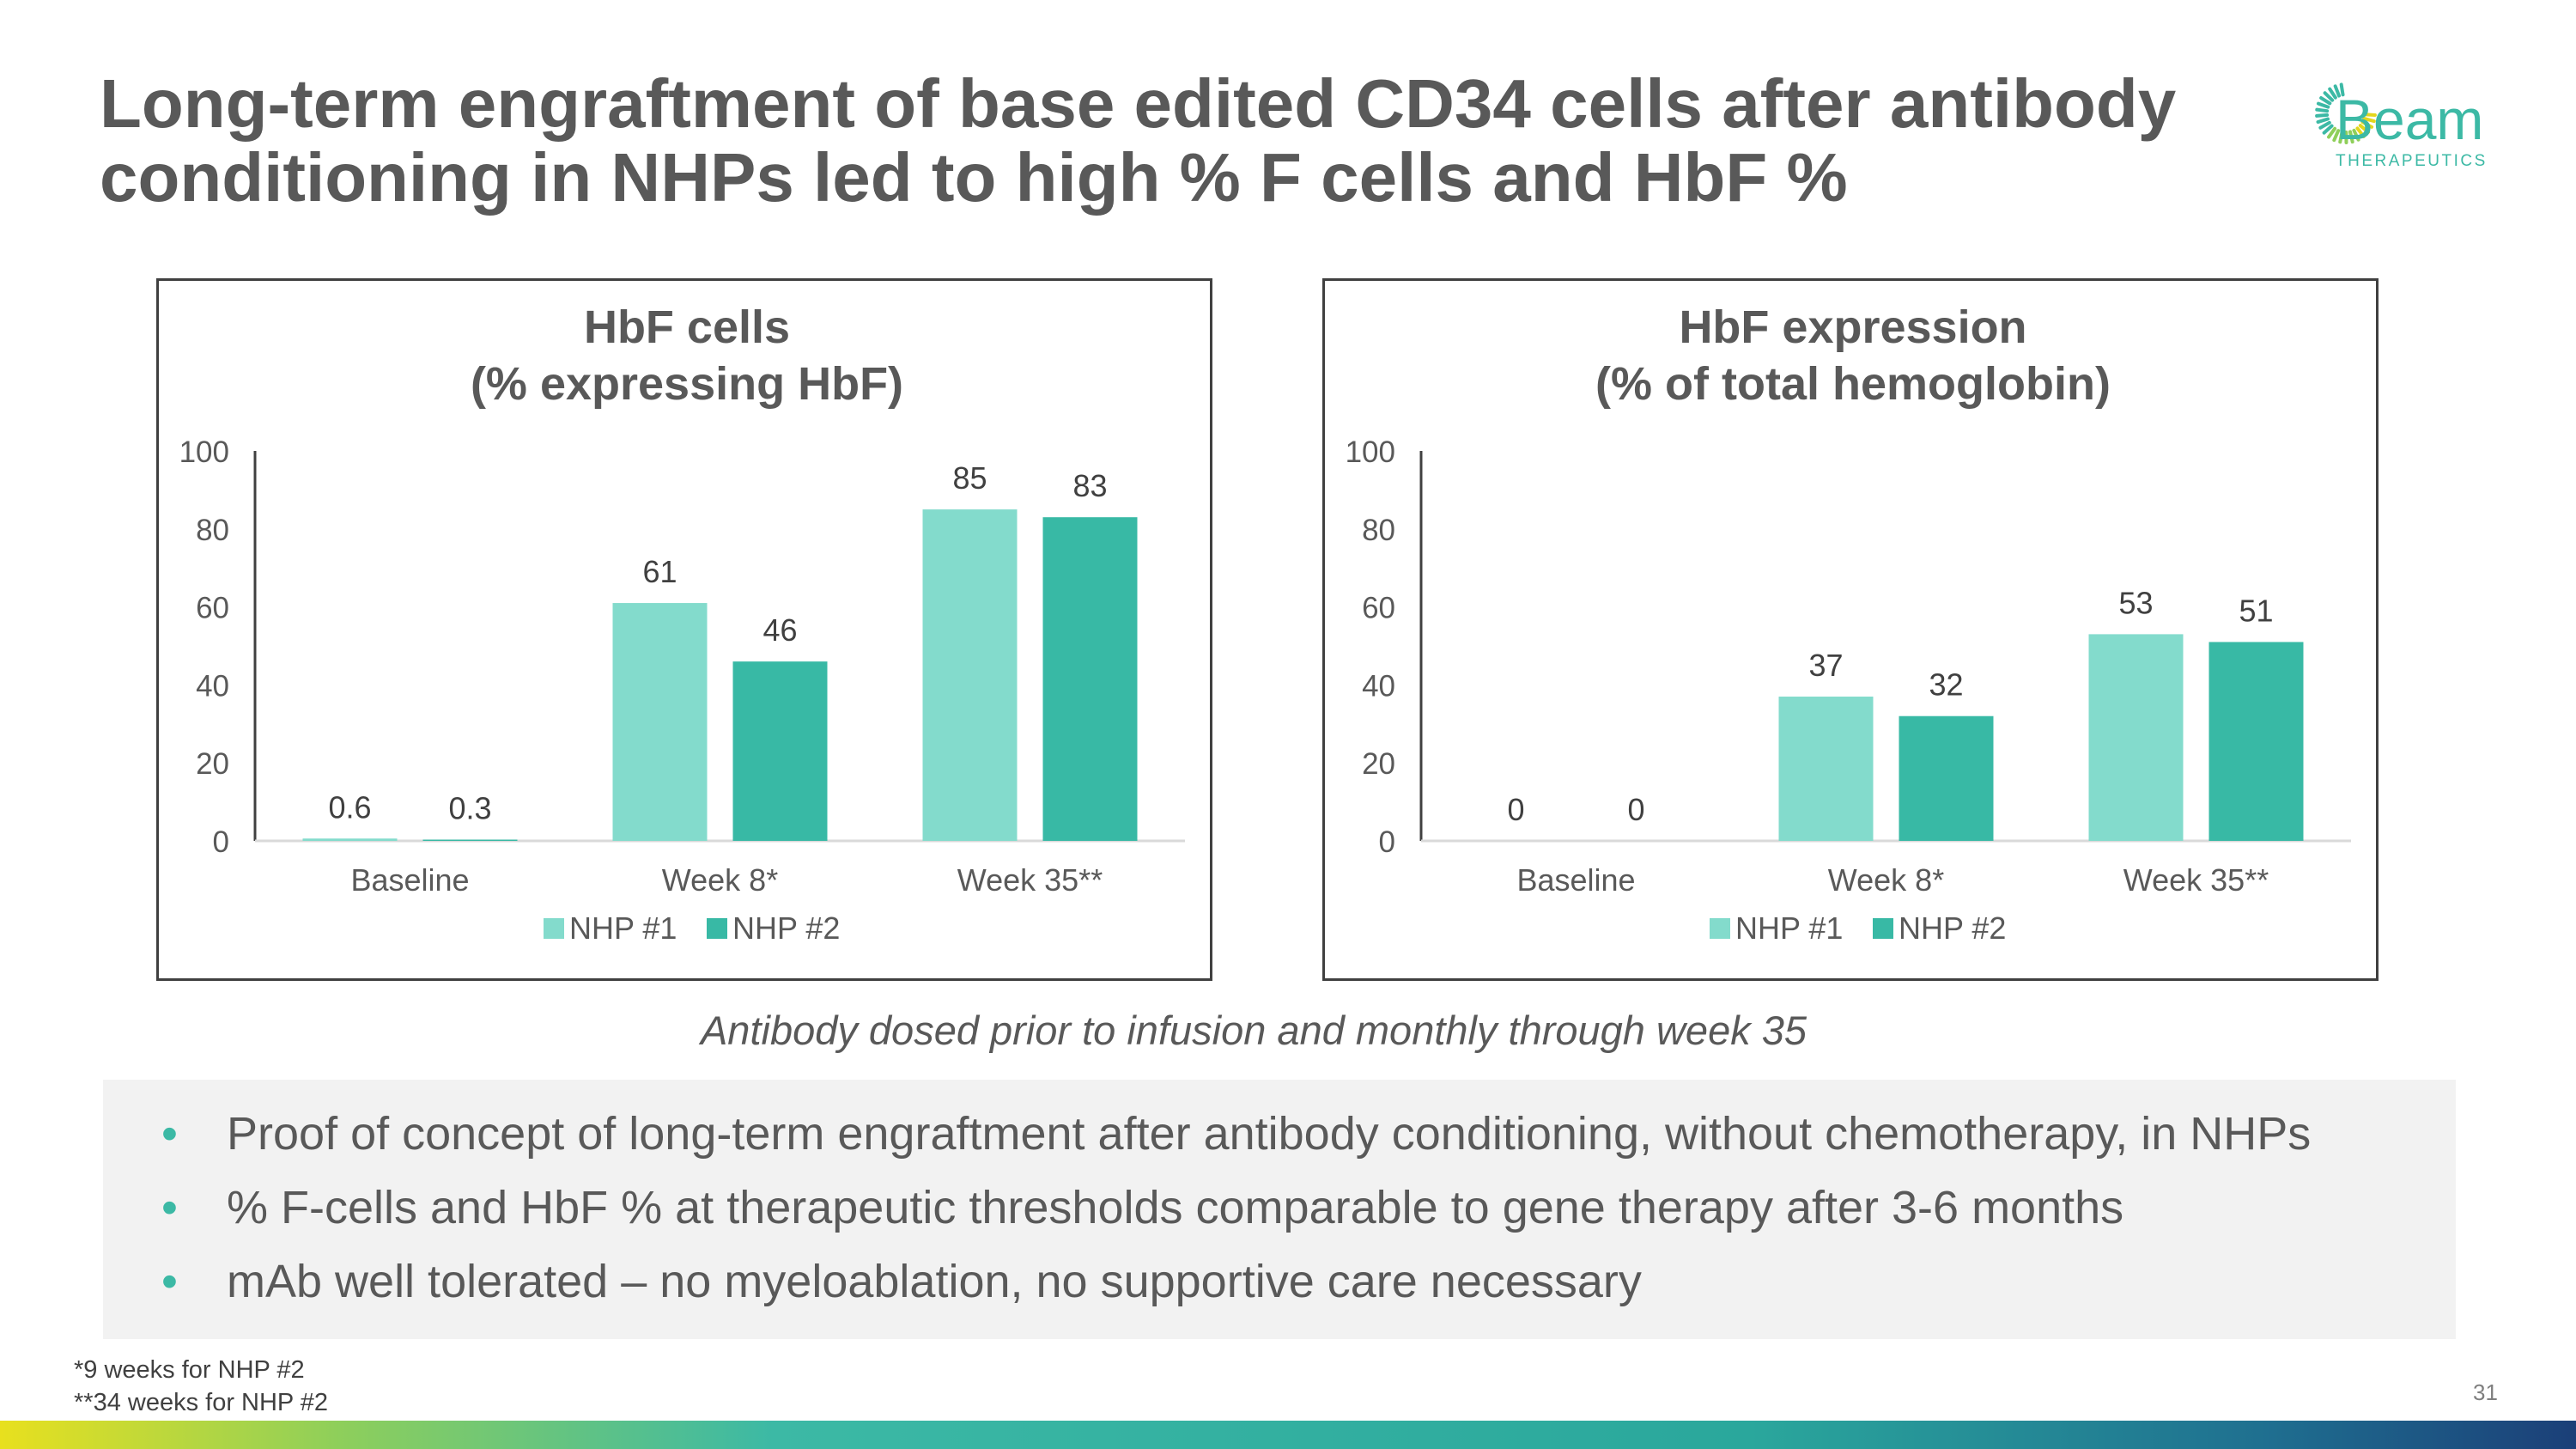  I want to click on footnote: **34 weeks for NHP #2, so click(202, 1402).